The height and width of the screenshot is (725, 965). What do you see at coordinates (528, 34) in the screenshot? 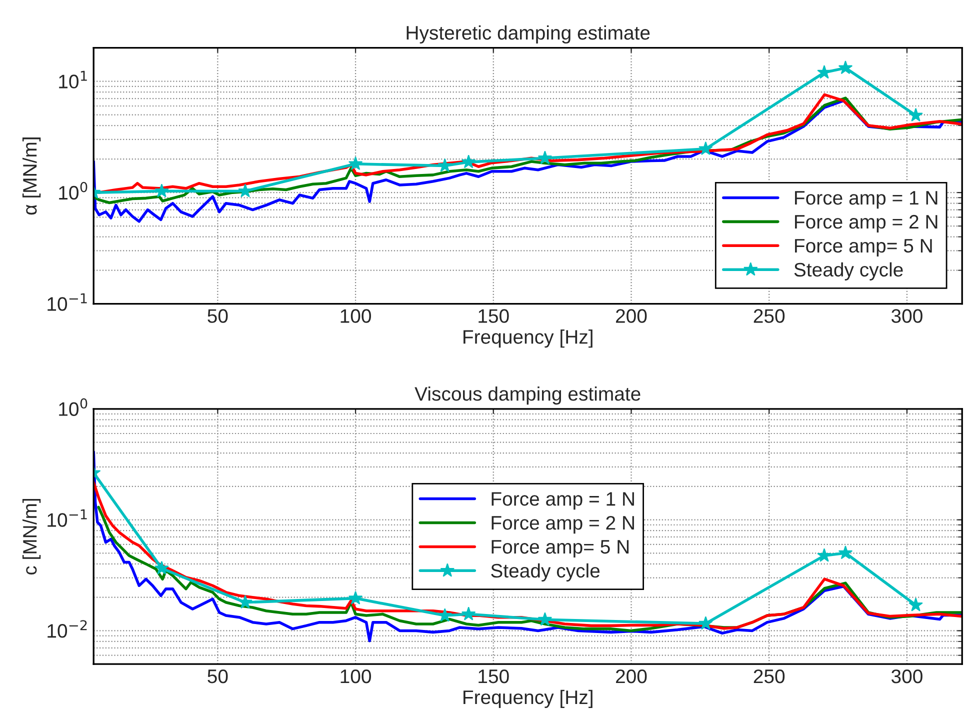
I see `chart-title: Hysteretic damping estimate` at bounding box center [528, 34].